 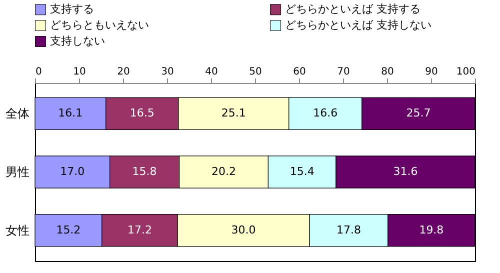 I want to click on legend-label: どちらかといえば 支持する, so click(x=352, y=9).